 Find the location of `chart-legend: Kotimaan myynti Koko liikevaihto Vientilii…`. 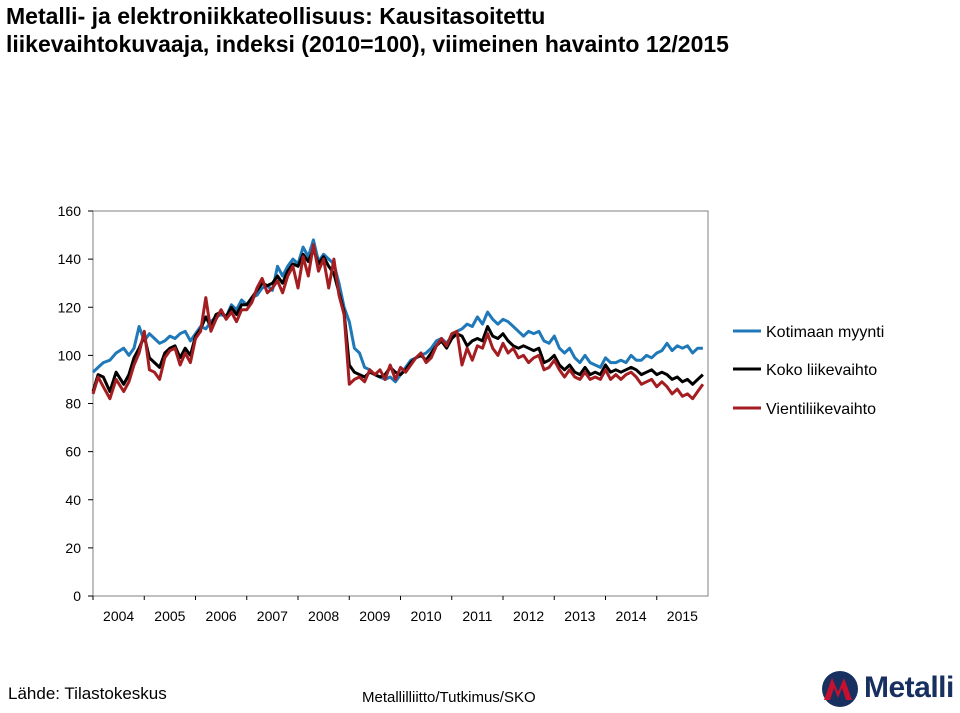

chart-legend: Kotimaan myynti Koko liikevaihto Vientilii… is located at coordinates (808, 371).